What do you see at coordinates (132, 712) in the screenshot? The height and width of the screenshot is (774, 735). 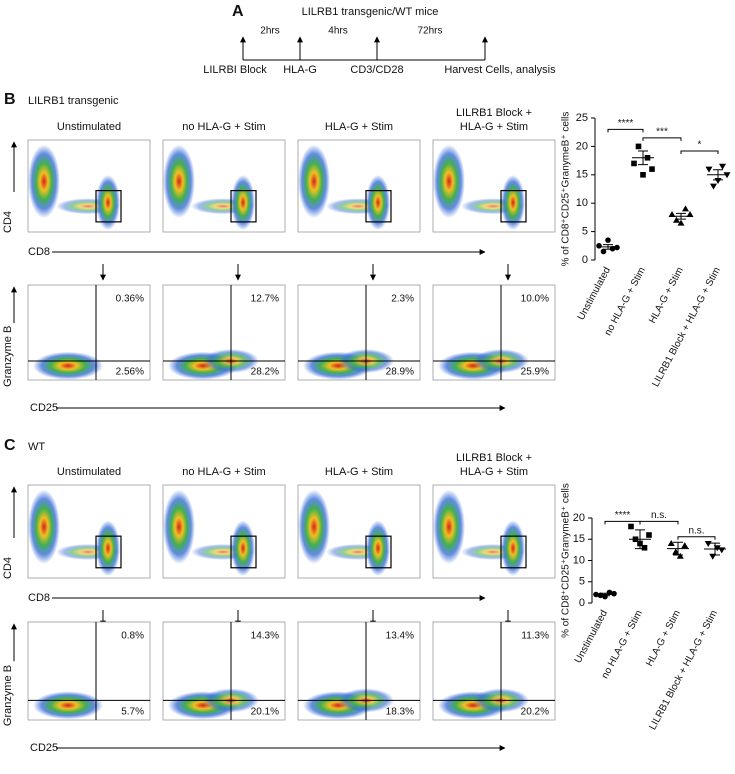 I see `percentage: 5.7%` at bounding box center [132, 712].